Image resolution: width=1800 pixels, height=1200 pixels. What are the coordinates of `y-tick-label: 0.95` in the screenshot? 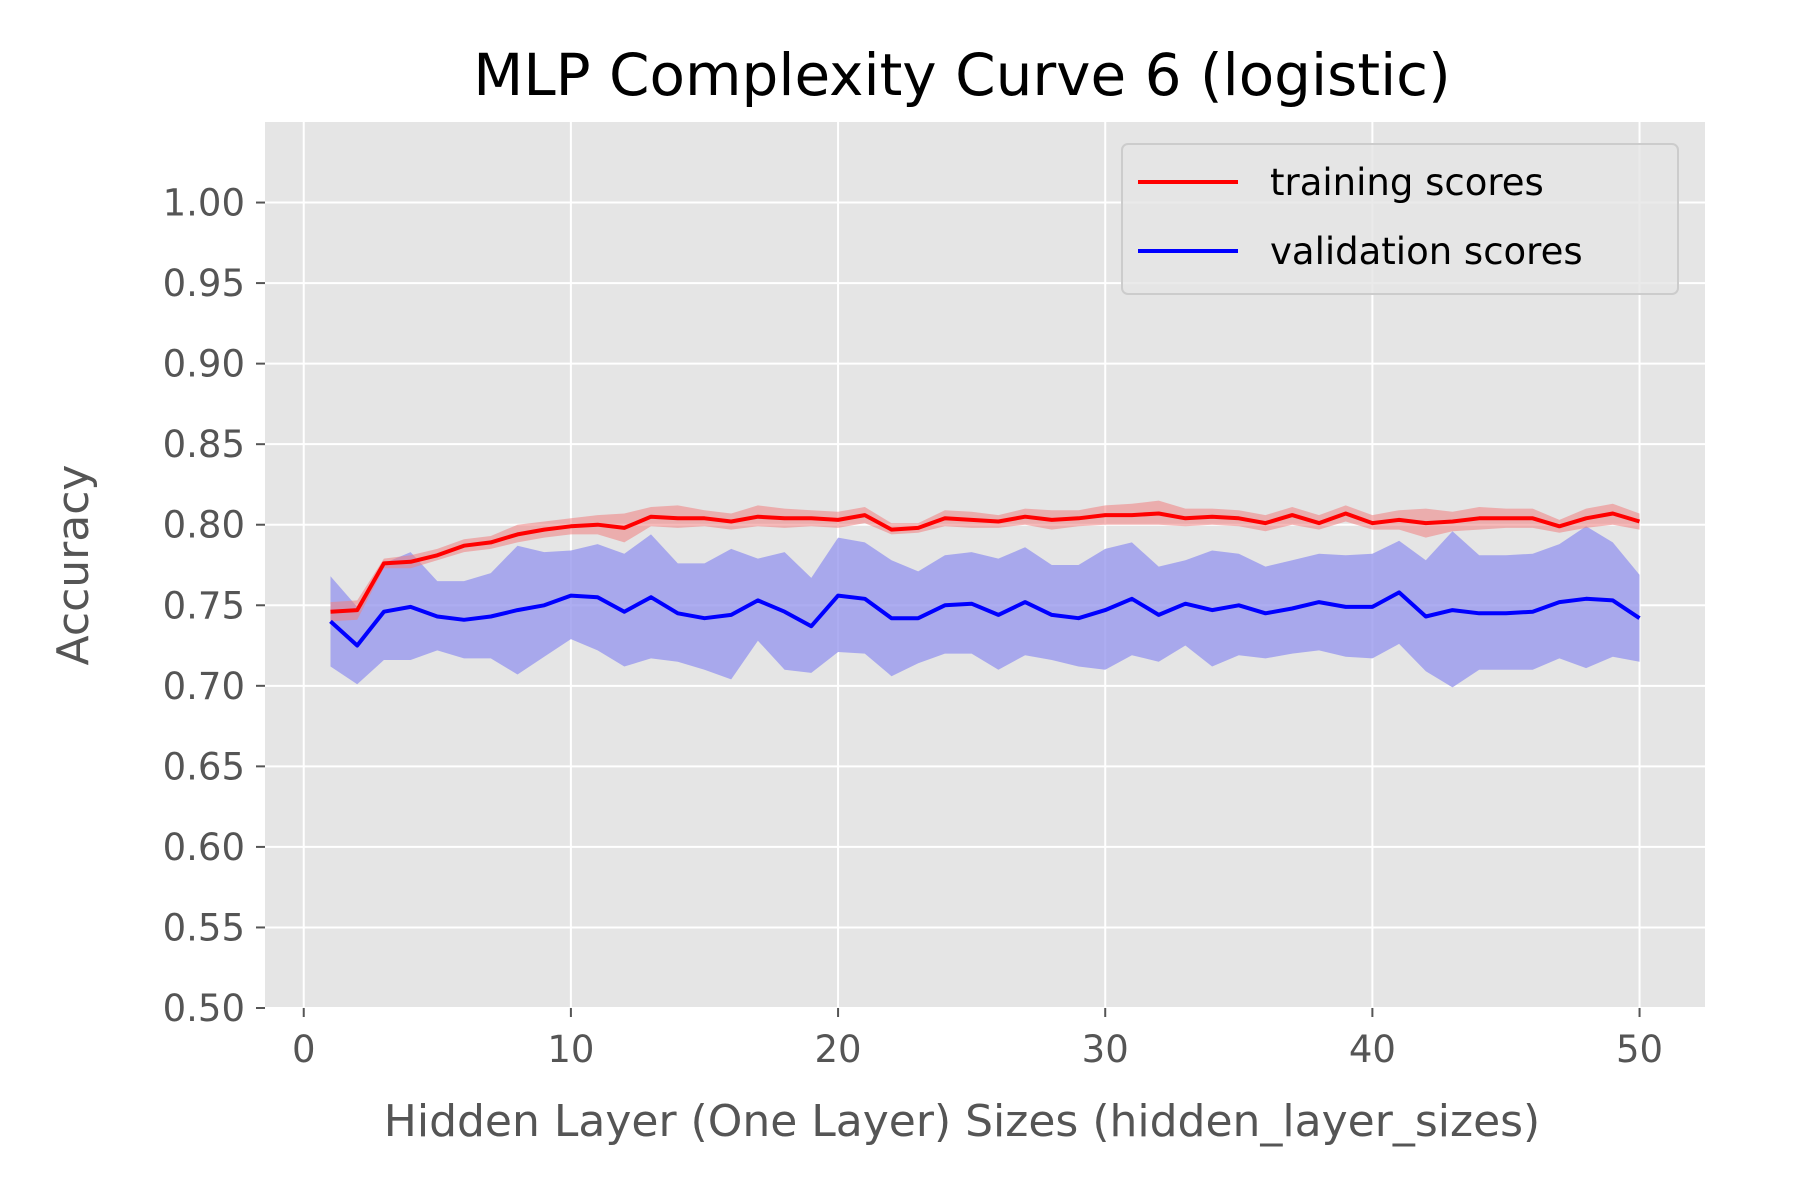 It's located at (204, 283).